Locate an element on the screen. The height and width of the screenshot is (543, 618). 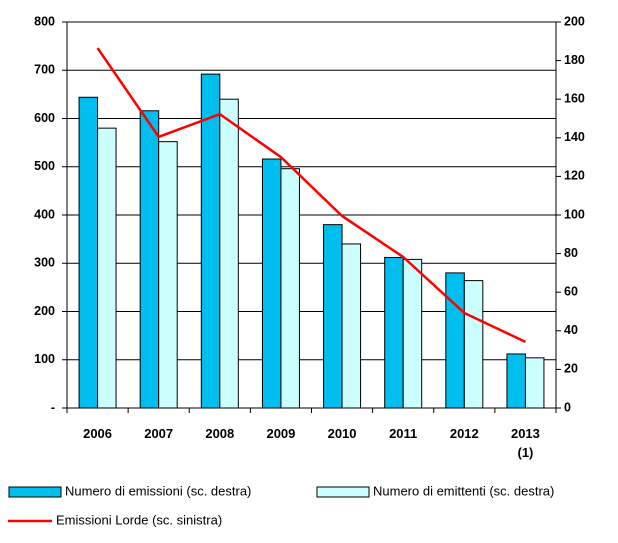
x-tick-label: 2009 is located at coordinates (281, 433).